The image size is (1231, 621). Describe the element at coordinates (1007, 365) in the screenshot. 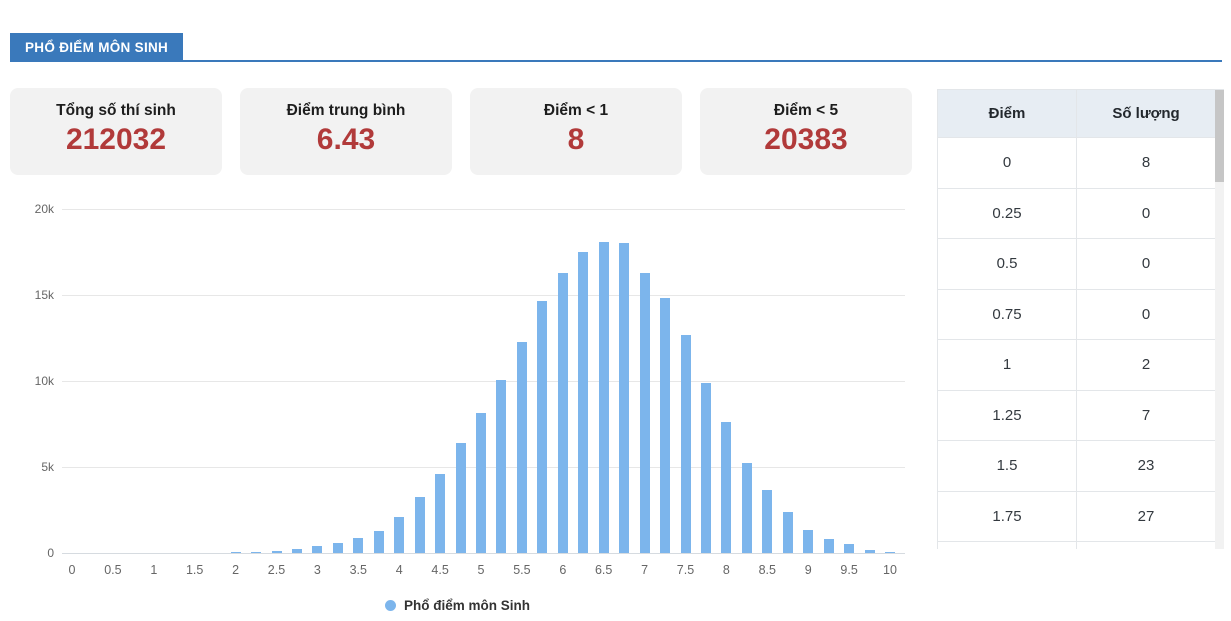

I see `table-cell: 1` at that location.